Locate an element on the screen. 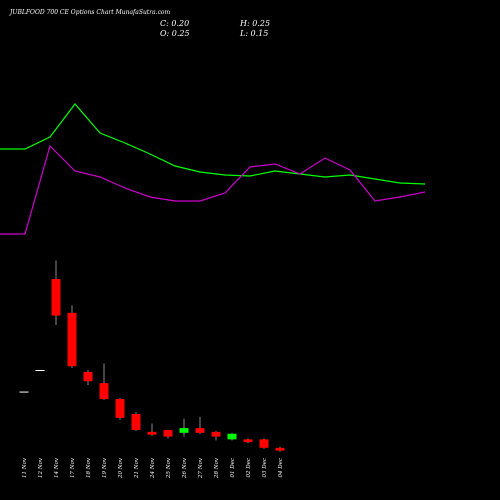 The height and width of the screenshot is (500, 500). x-tick-label: 14 Nov is located at coordinates (57, 467).